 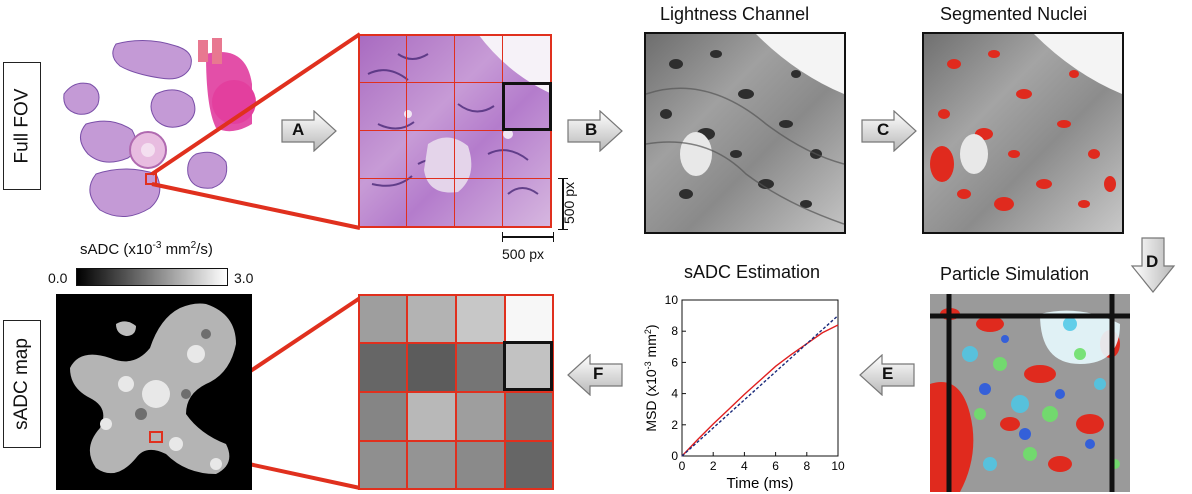 What do you see at coordinates (760, 390) in the screenshot?
I see `msd-line` at bounding box center [760, 390].